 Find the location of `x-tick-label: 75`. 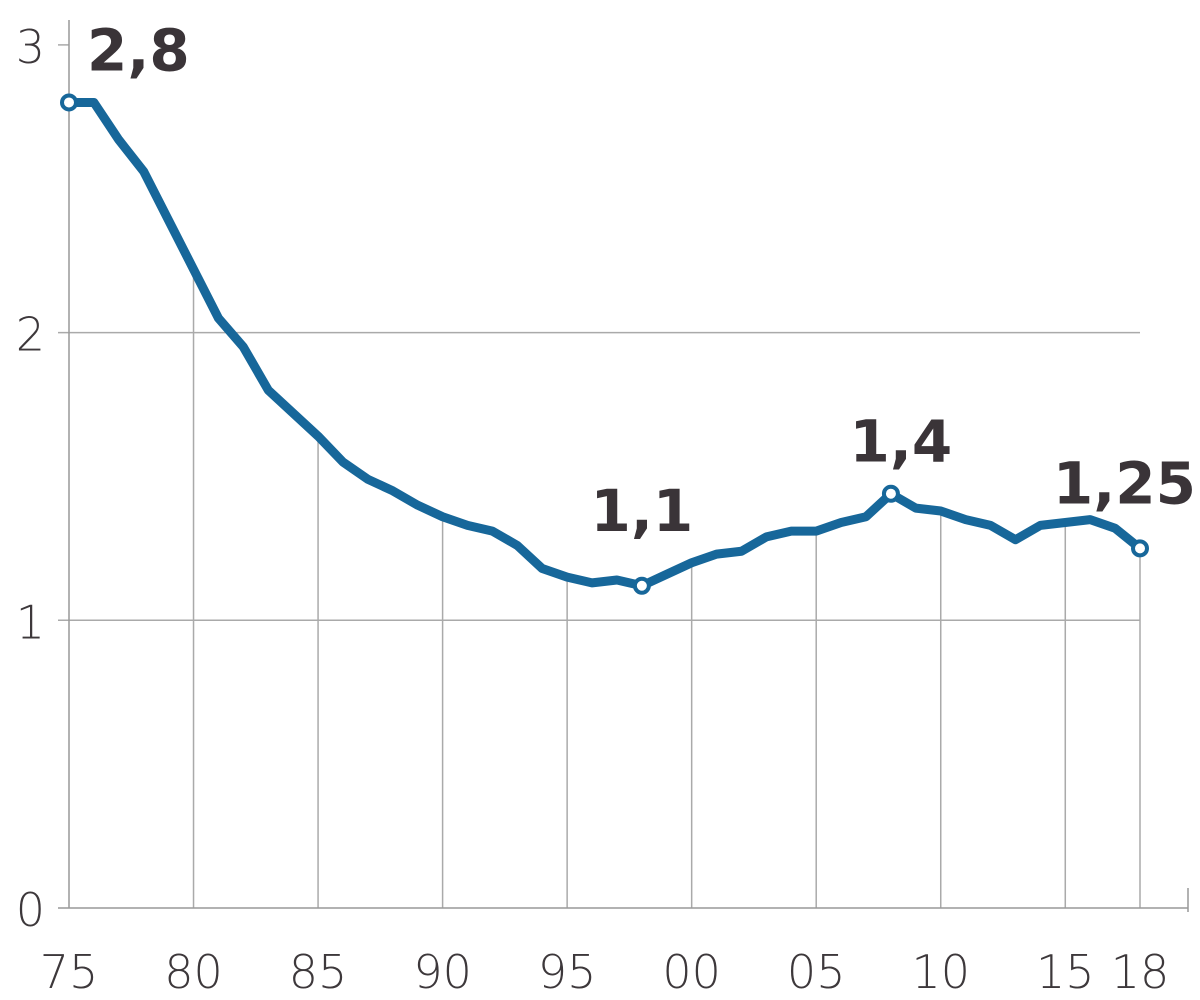

x-tick-label: 75 is located at coordinates (69, 972).